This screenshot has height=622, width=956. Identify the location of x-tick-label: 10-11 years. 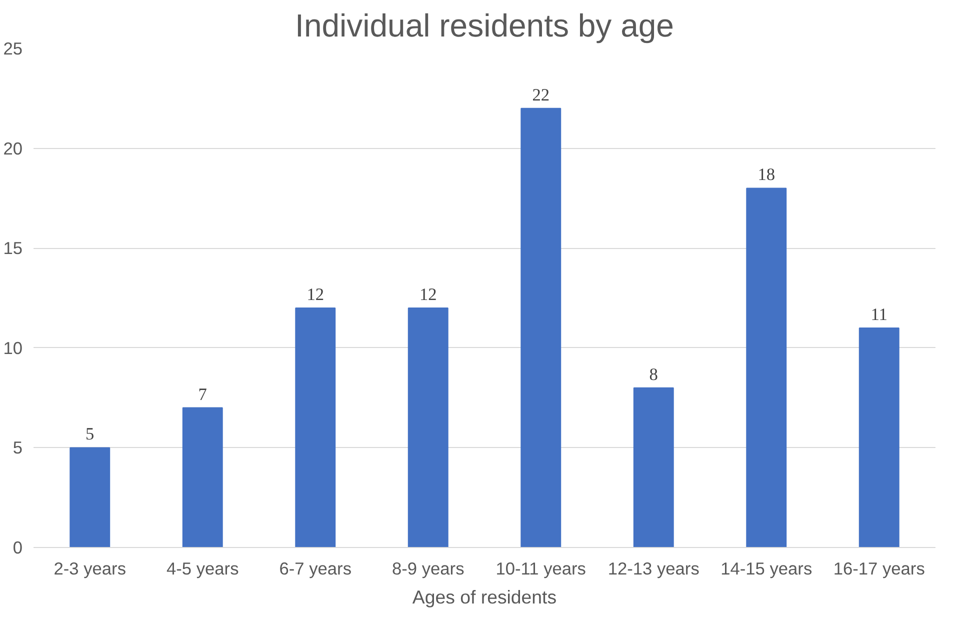
(541, 568).